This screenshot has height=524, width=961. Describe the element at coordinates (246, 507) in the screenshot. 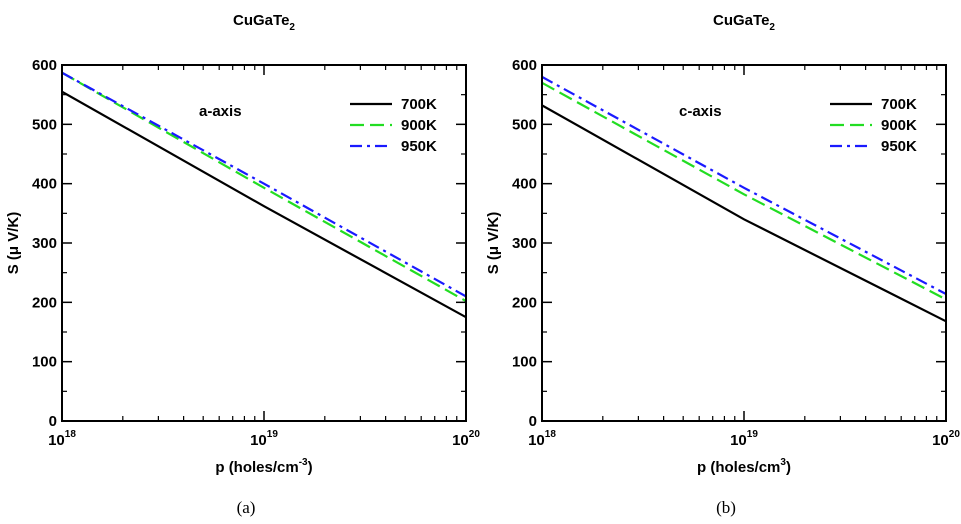

I see `panel-caption: (a)` at that location.